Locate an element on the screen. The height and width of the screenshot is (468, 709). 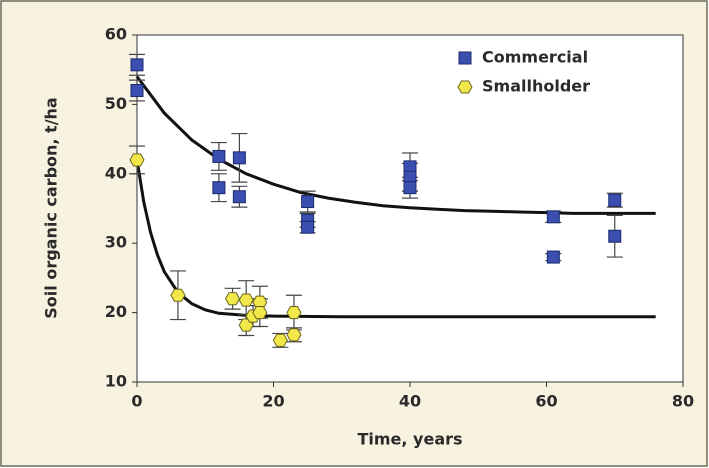
y-axis-label: Soil organic carbon, t/ha is located at coordinates (51, 207).